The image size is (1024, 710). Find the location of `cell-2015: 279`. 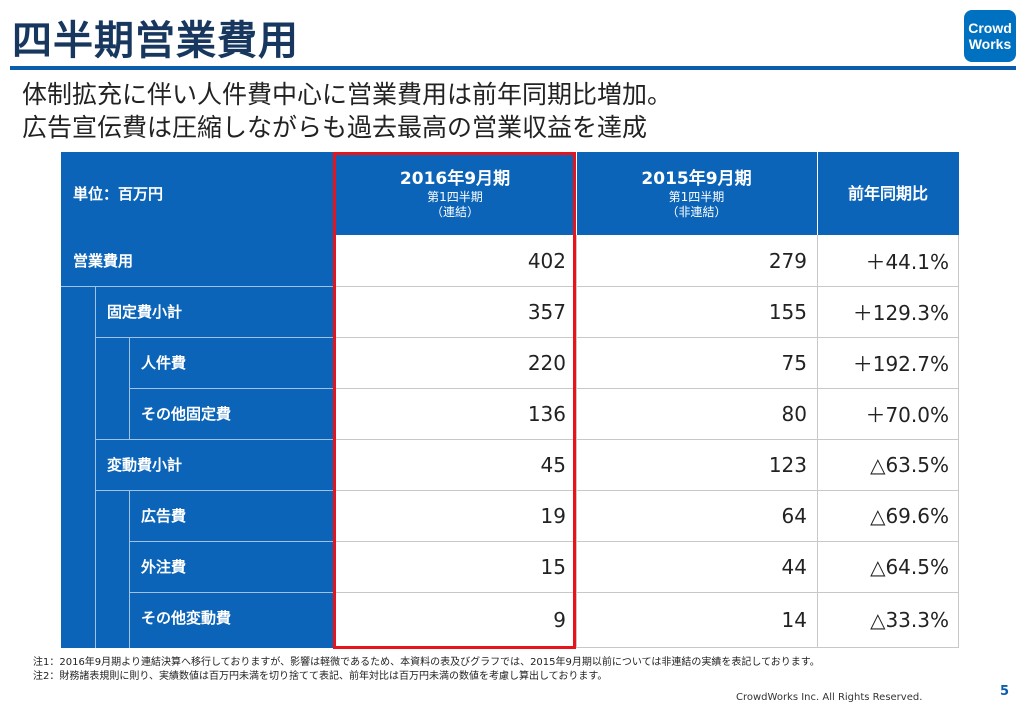

cell-2015: 279 is located at coordinates (787, 260).